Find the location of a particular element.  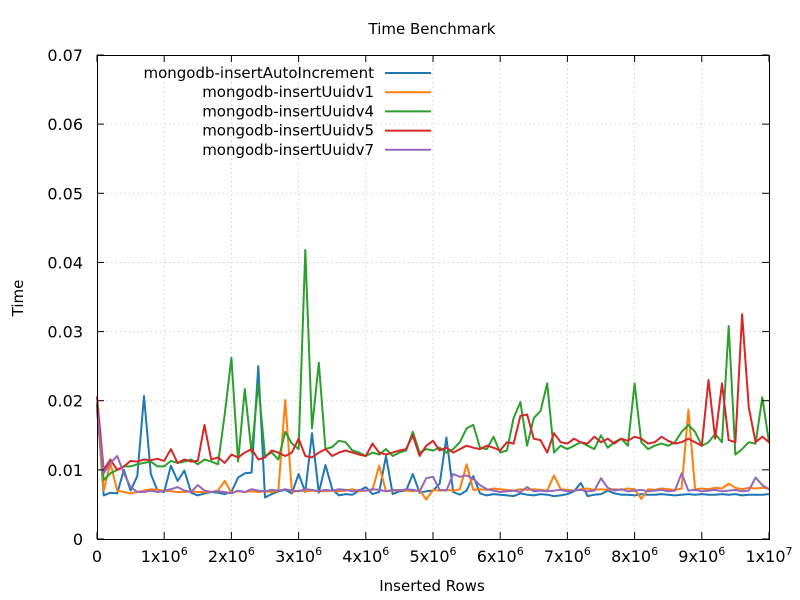

legend-label: mongodb-insertUuidv4 is located at coordinates (288, 111).